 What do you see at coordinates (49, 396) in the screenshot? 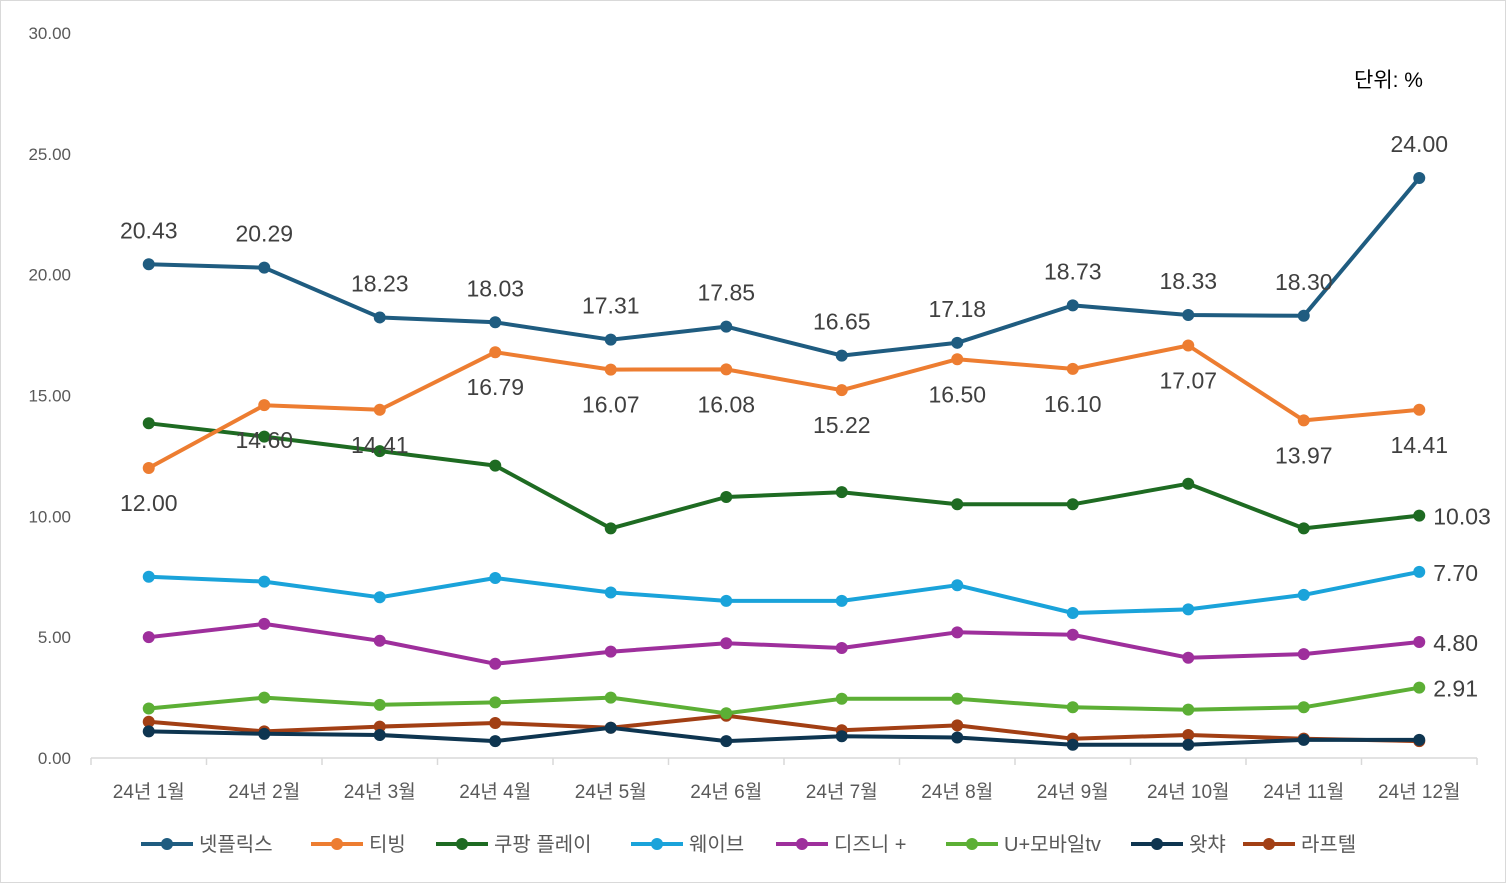
I see `y-tick-label: 15.00` at bounding box center [49, 396].